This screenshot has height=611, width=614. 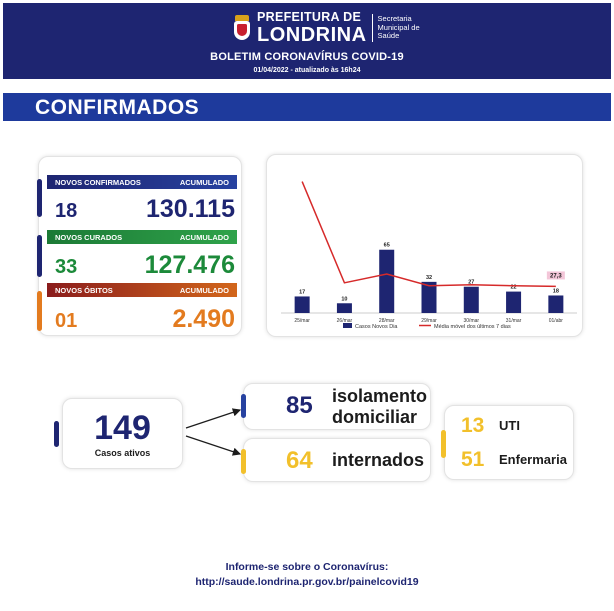 I want to click on bulletin-date: 01/04/2022 - atualizado às 16h24, so click(x=307, y=70).